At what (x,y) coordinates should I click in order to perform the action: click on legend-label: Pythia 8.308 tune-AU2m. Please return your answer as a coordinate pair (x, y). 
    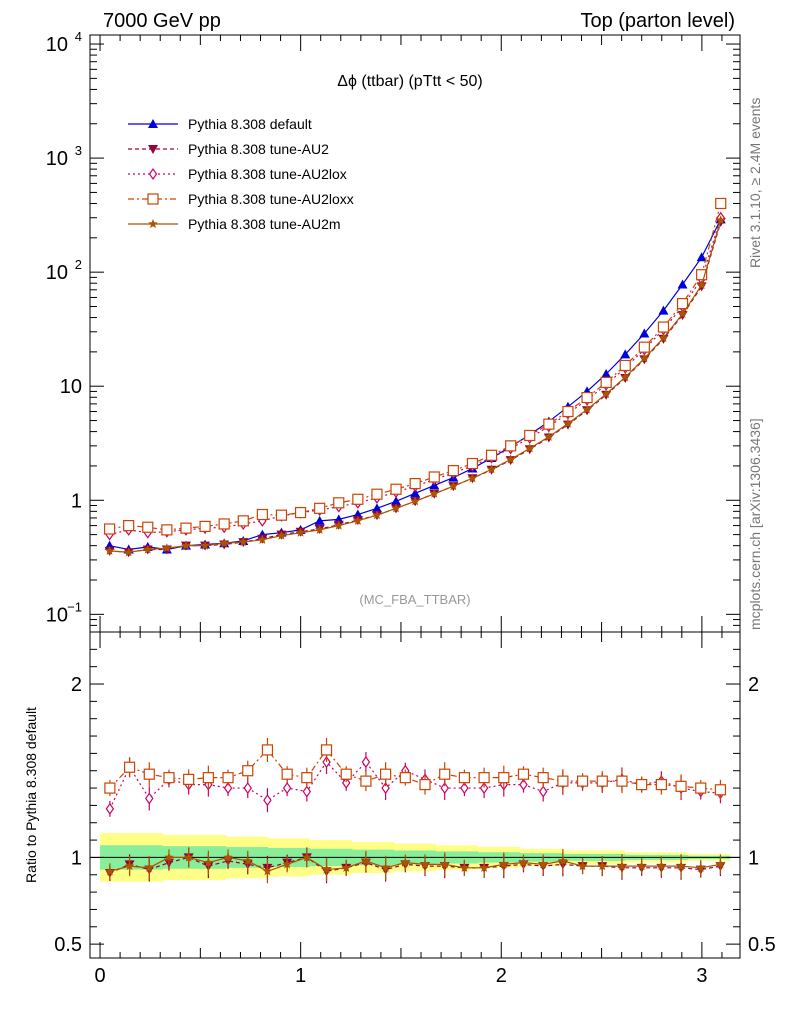
    Looking at the image, I should click on (264, 224).